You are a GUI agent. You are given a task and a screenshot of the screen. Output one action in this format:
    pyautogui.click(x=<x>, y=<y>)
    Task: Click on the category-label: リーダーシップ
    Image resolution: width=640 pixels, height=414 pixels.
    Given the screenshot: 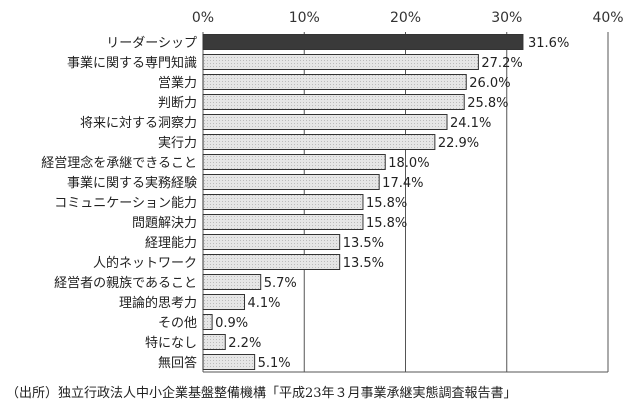 What is the action you would take?
    pyautogui.click(x=151, y=43)
    